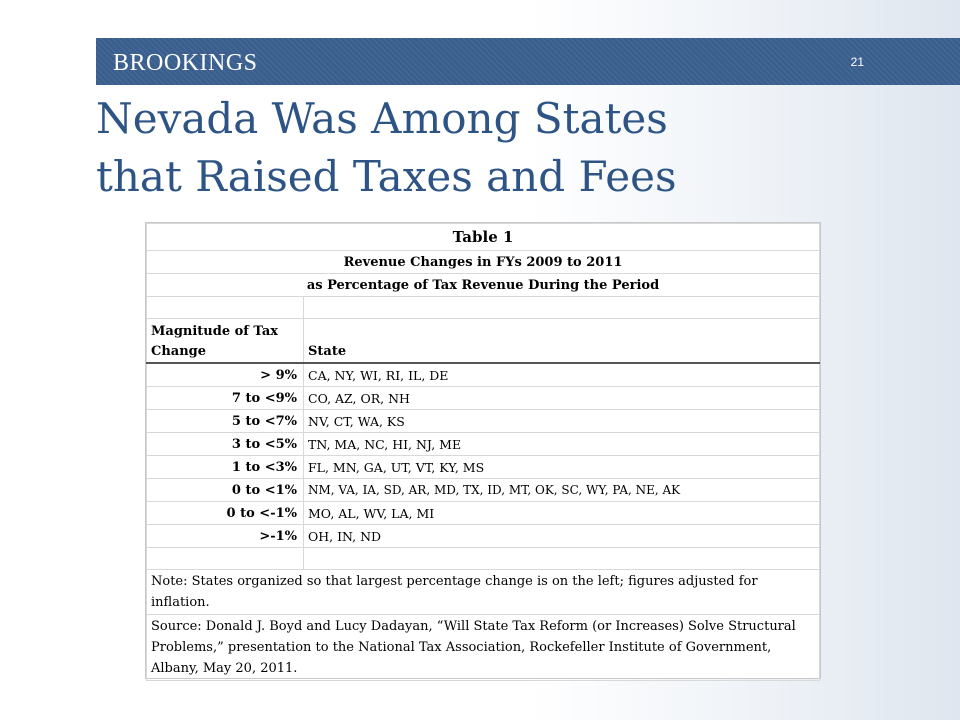  I want to click on table-subtitle-row: Revenue Changes in FYs 2009 to 2011, so click(483, 262).